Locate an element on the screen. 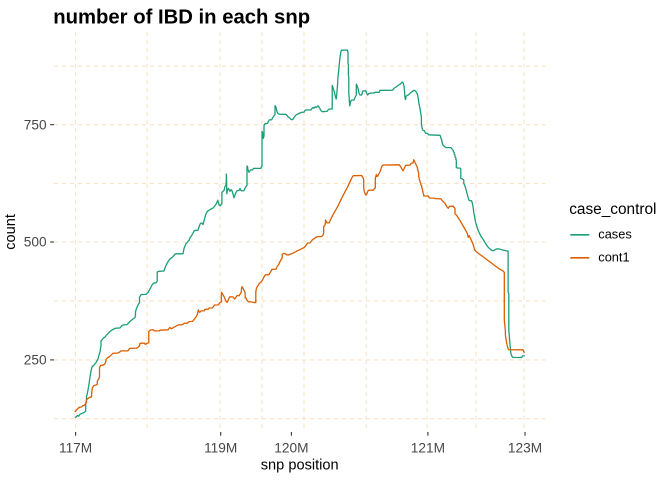  svg-text: 121M is located at coordinates (428, 448).